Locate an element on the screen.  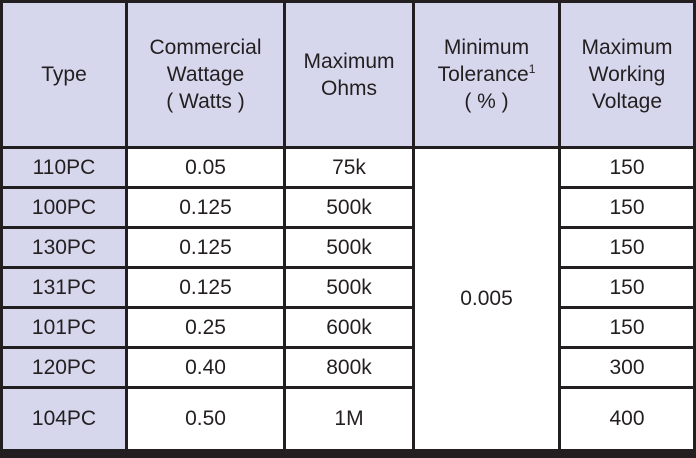
header-tolerance-line-3: ( % ) is located at coordinates (486, 101).